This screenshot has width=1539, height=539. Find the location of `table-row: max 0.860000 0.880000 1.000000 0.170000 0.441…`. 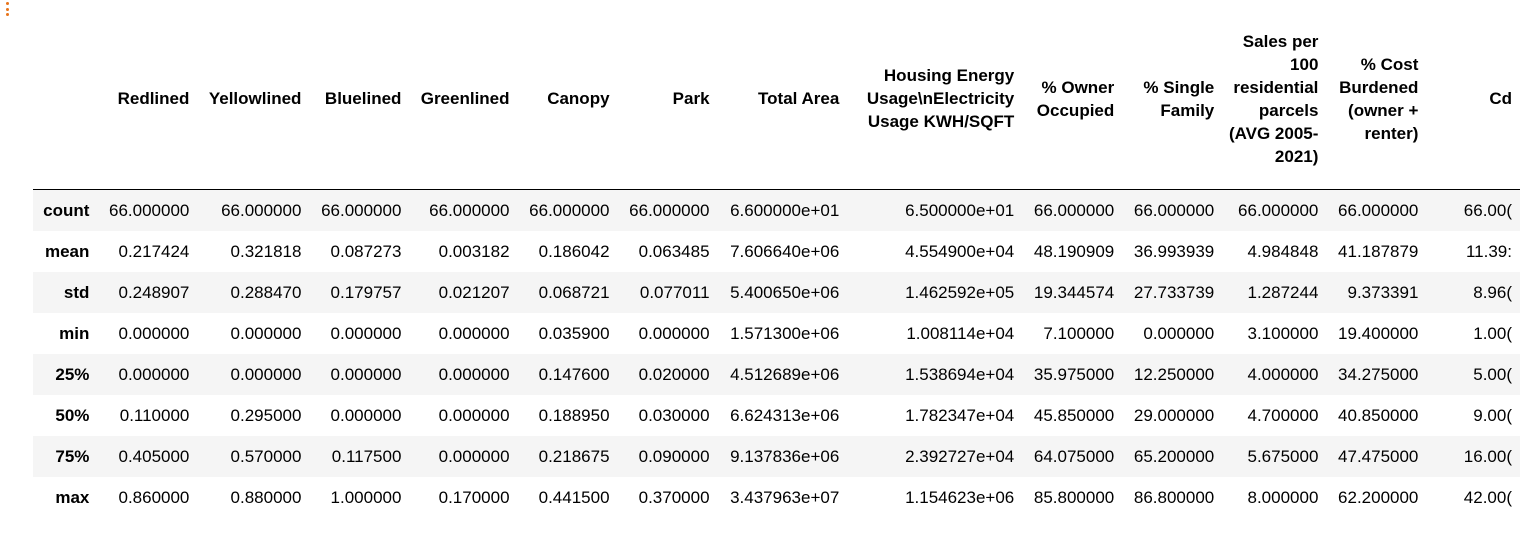

table-row: max 0.860000 0.880000 1.000000 0.170000 0.441… is located at coordinates (776, 497).